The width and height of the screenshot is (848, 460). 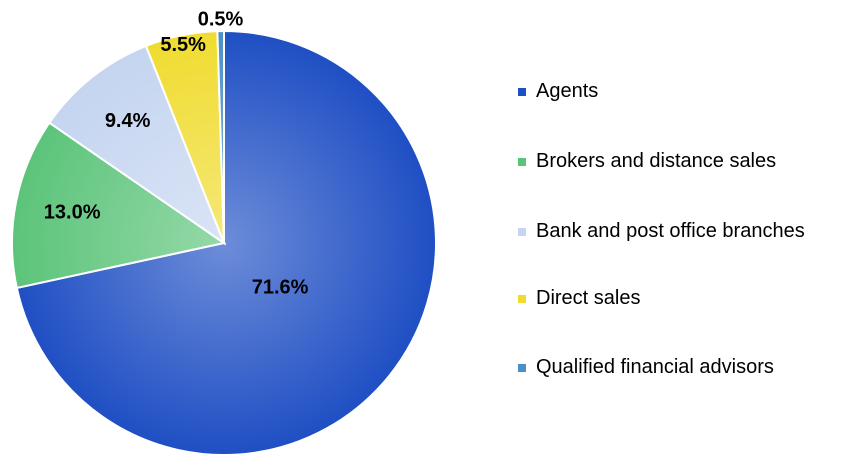 What do you see at coordinates (680, 91) in the screenshot?
I see `legend-item: Agents` at bounding box center [680, 91].